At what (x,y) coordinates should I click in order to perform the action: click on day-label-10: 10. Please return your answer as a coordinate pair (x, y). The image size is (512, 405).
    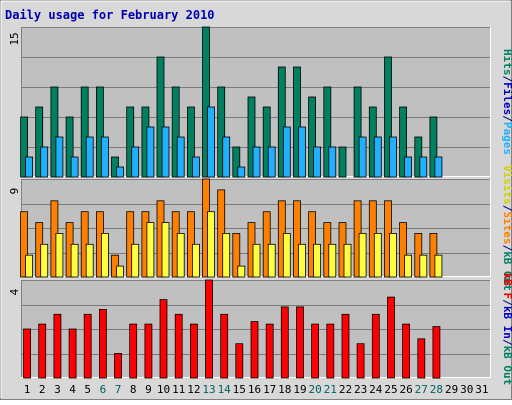
    Looking at the image, I should click on (163, 389).